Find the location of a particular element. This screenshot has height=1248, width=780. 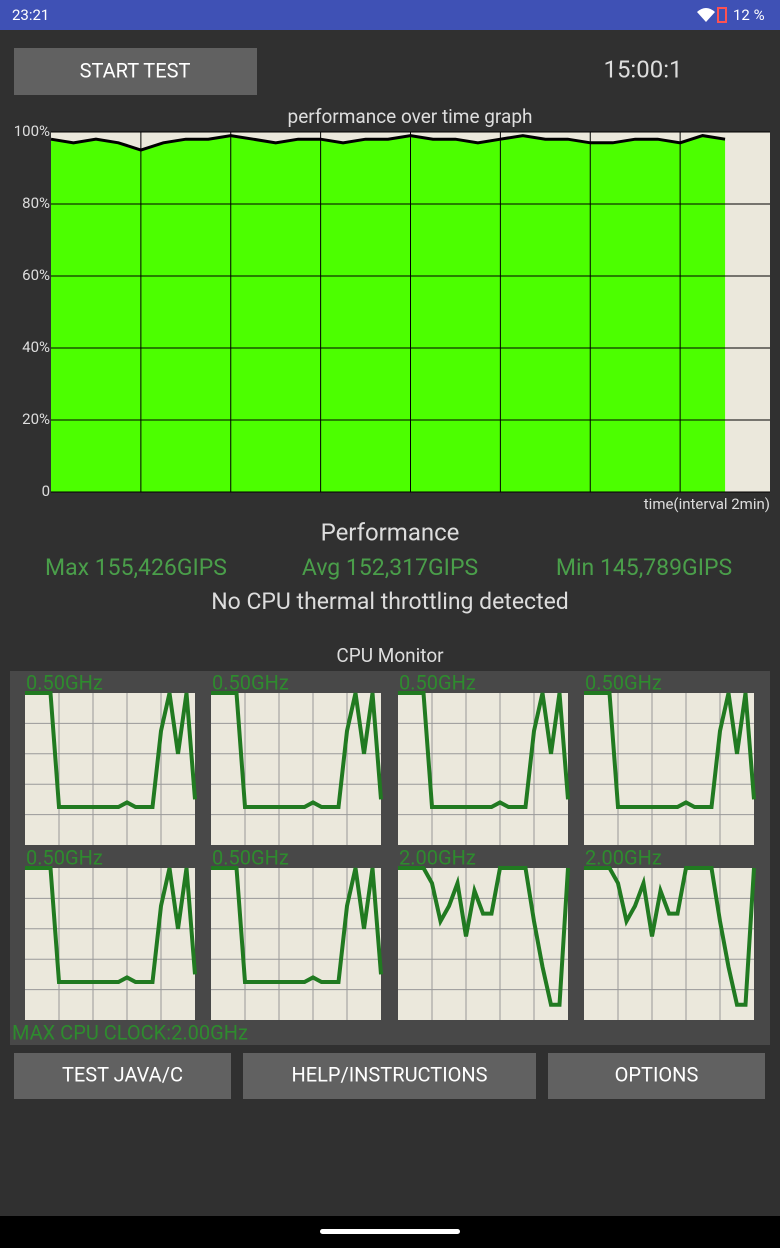

chart-title: performance over time graph is located at coordinates (410, 116).